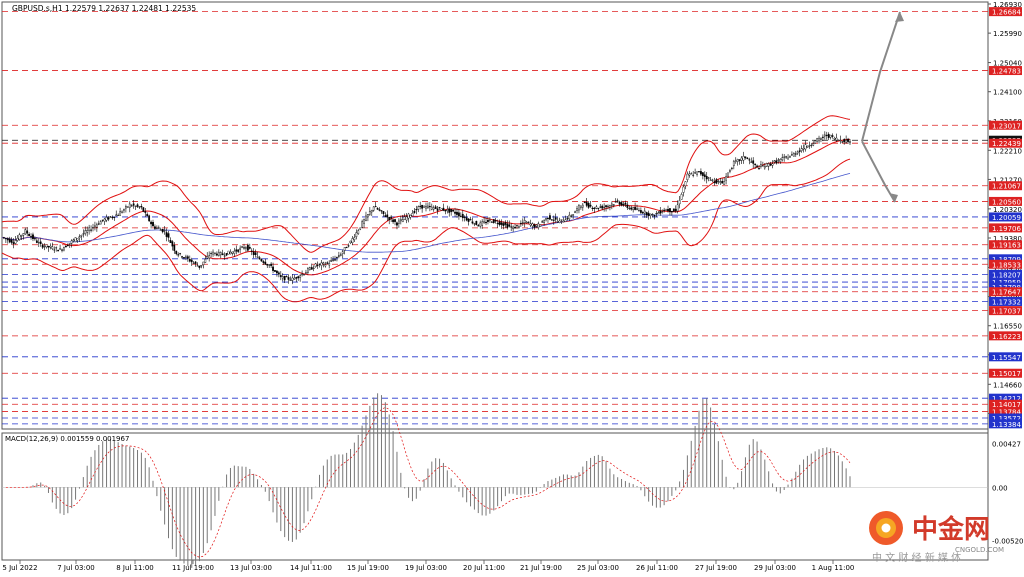 This screenshot has width=1024, height=577. Describe the element at coordinates (1006, 144) in the screenshot. I see `level-label-text-4: 1.22439` at that location.